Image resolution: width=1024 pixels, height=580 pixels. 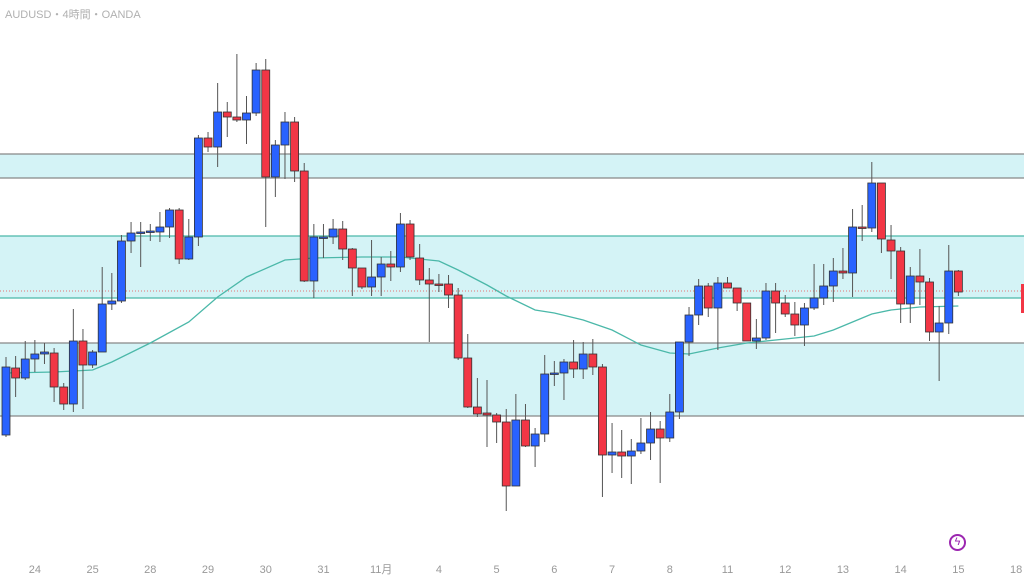 What do you see at coordinates (727, 570) in the screenshot?
I see `x-tick-label: 11` at bounding box center [727, 570].